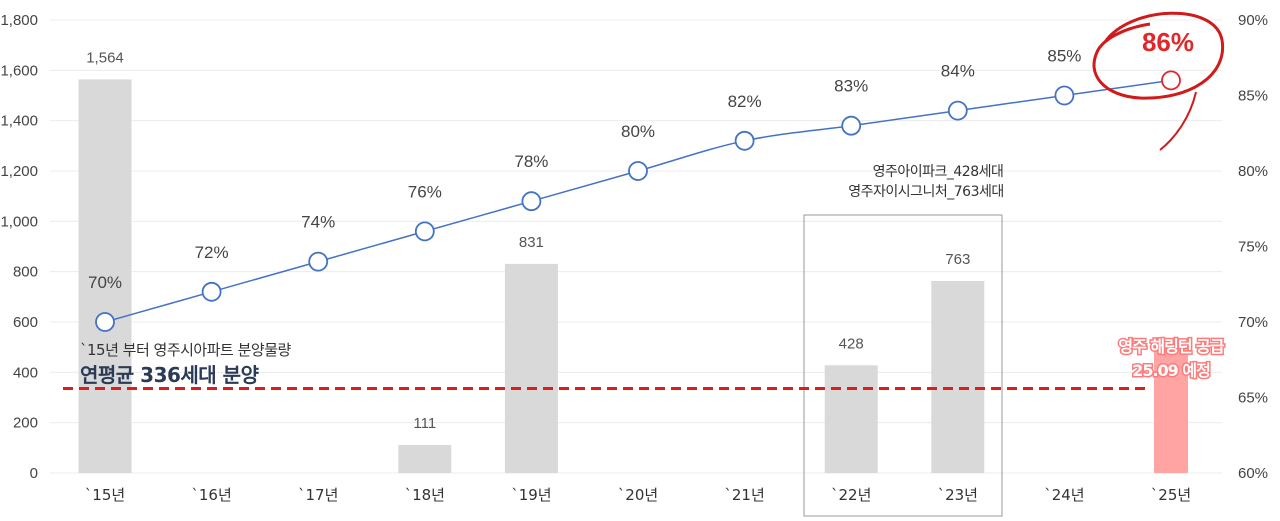 This screenshot has height=521, width=1280. What do you see at coordinates (19, 171) in the screenshot?
I see `y-left-tick-label: 1,200` at bounding box center [19, 171].